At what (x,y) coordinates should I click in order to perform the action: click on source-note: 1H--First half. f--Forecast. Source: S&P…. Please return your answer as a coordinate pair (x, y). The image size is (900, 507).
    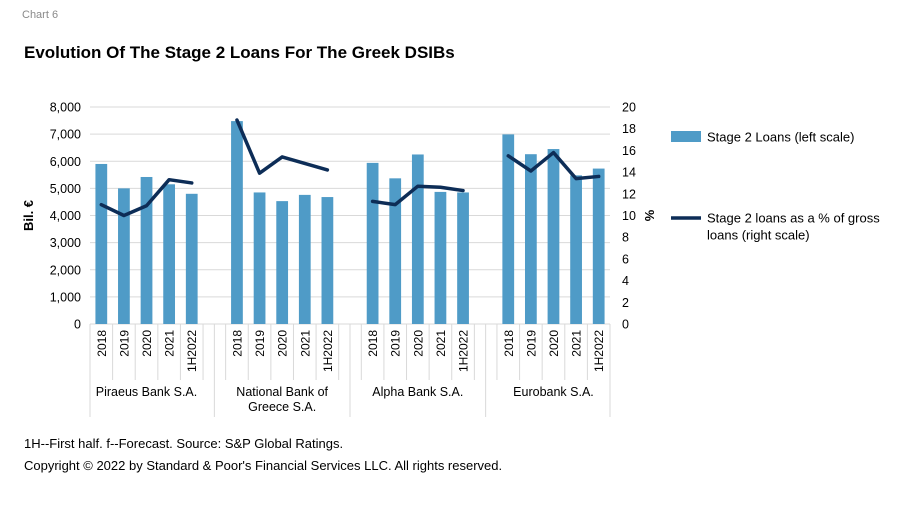
    Looking at the image, I should click on (184, 443).